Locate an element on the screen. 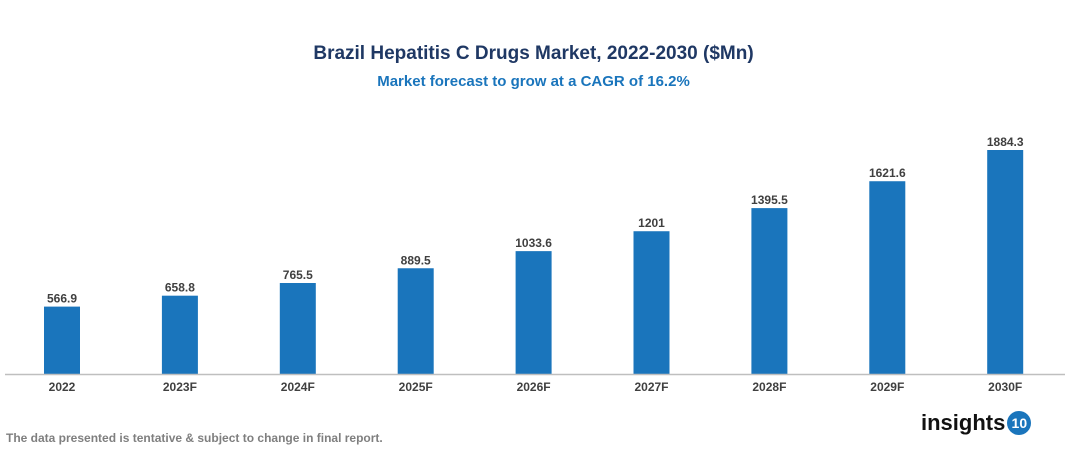 Image resolution: width=1067 pixels, height=454 pixels. bar-2026F is located at coordinates (533, 312).